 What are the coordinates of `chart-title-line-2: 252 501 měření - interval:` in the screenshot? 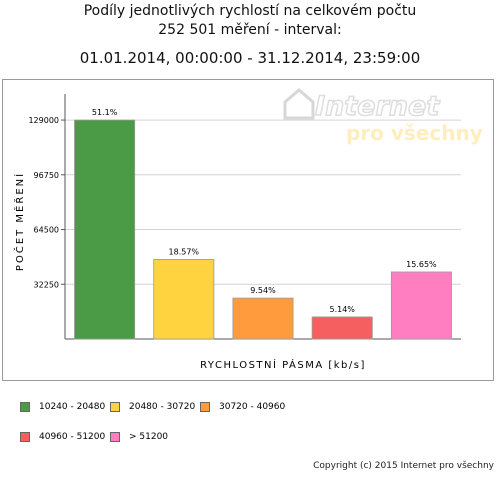 It's located at (250, 30).